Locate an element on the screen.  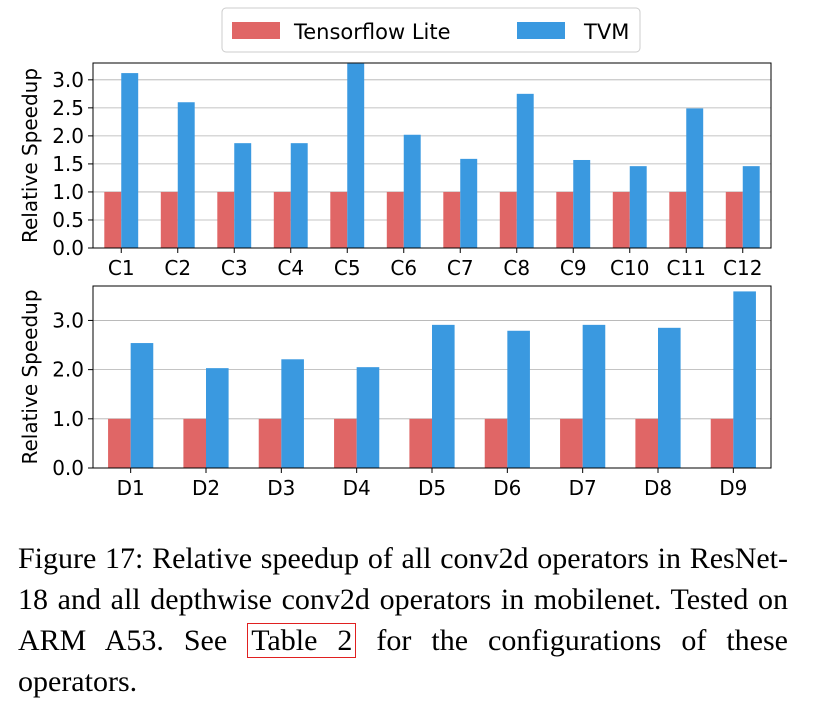
bottom-chart-ytick-label: 0.0 is located at coordinates (68, 468).